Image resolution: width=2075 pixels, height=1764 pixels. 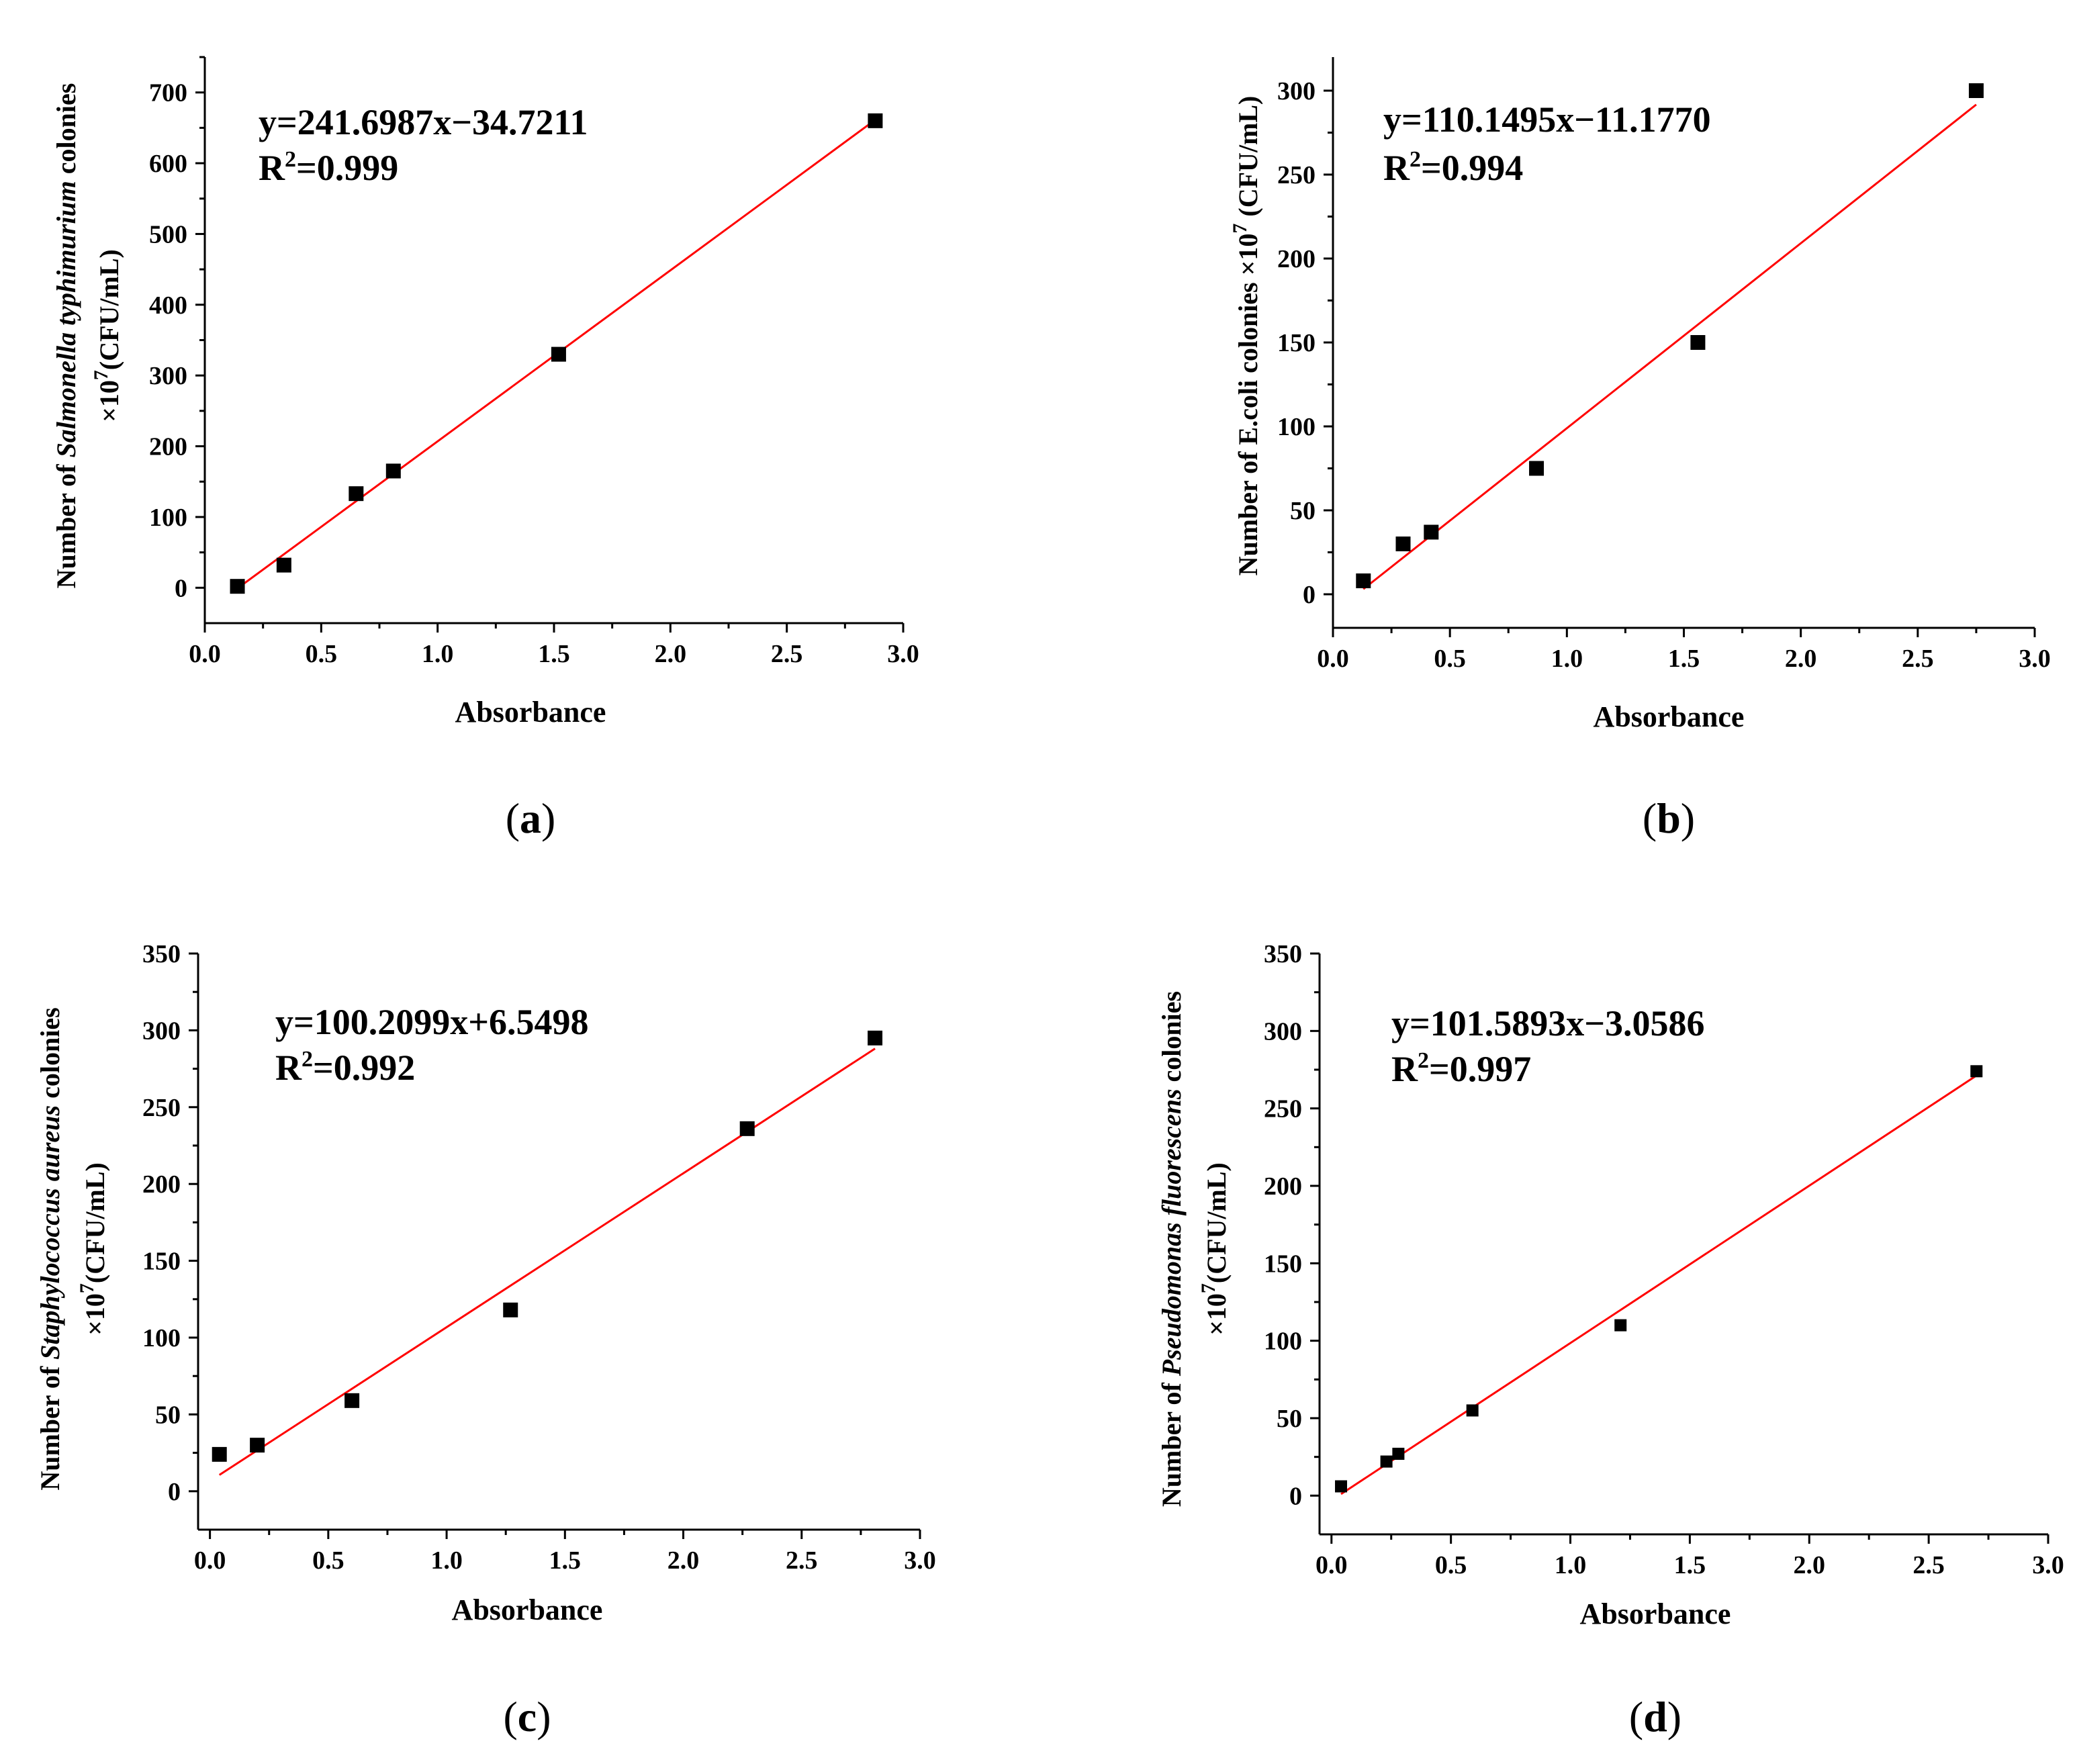 What do you see at coordinates (1283, 1032) in the screenshot?
I see `y-tick-label-d: 300` at bounding box center [1283, 1032].